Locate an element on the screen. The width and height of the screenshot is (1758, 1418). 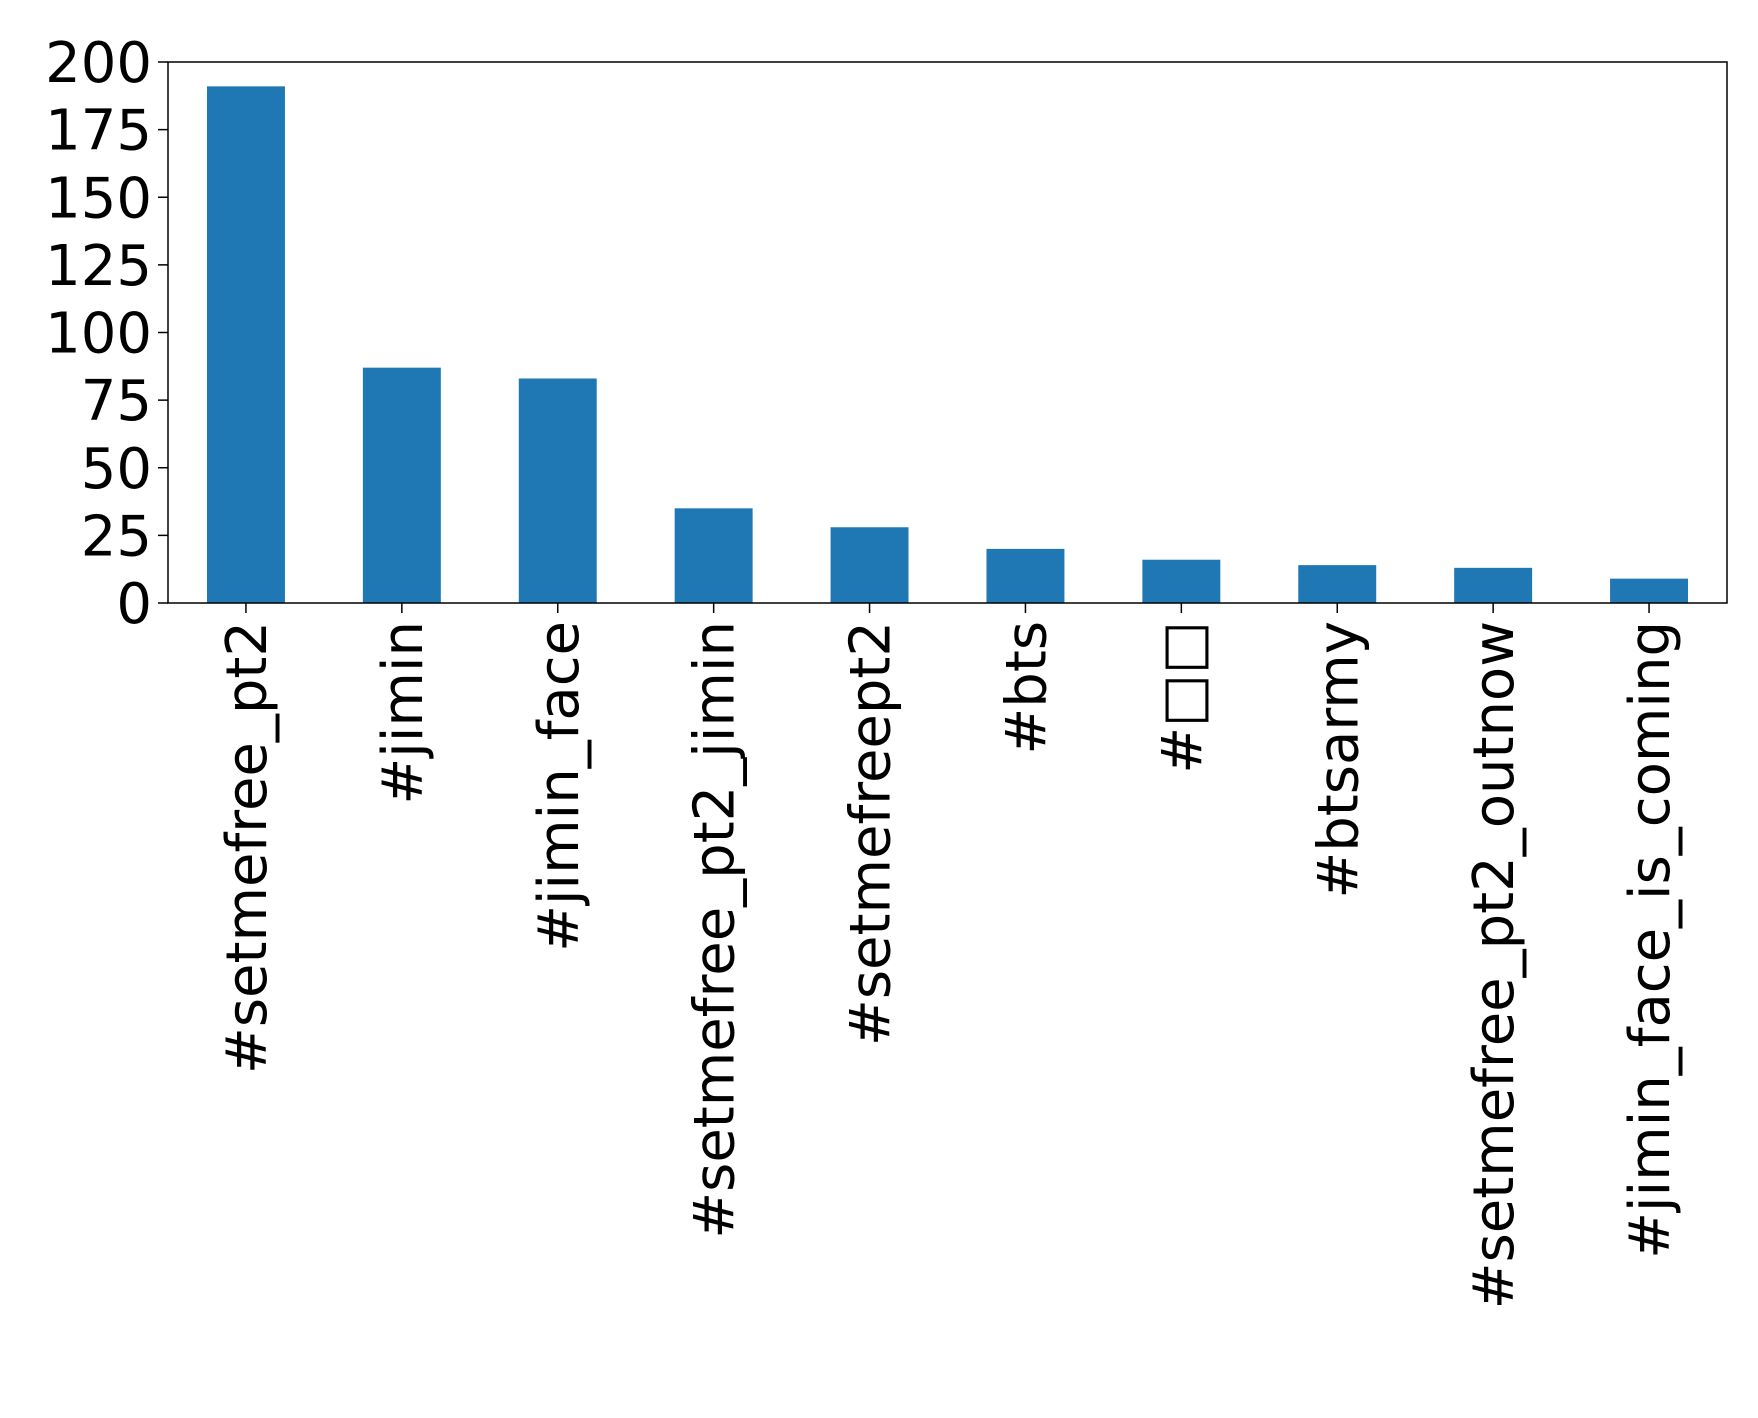
y-tick-label-2: 50 is located at coordinates (116, 469).